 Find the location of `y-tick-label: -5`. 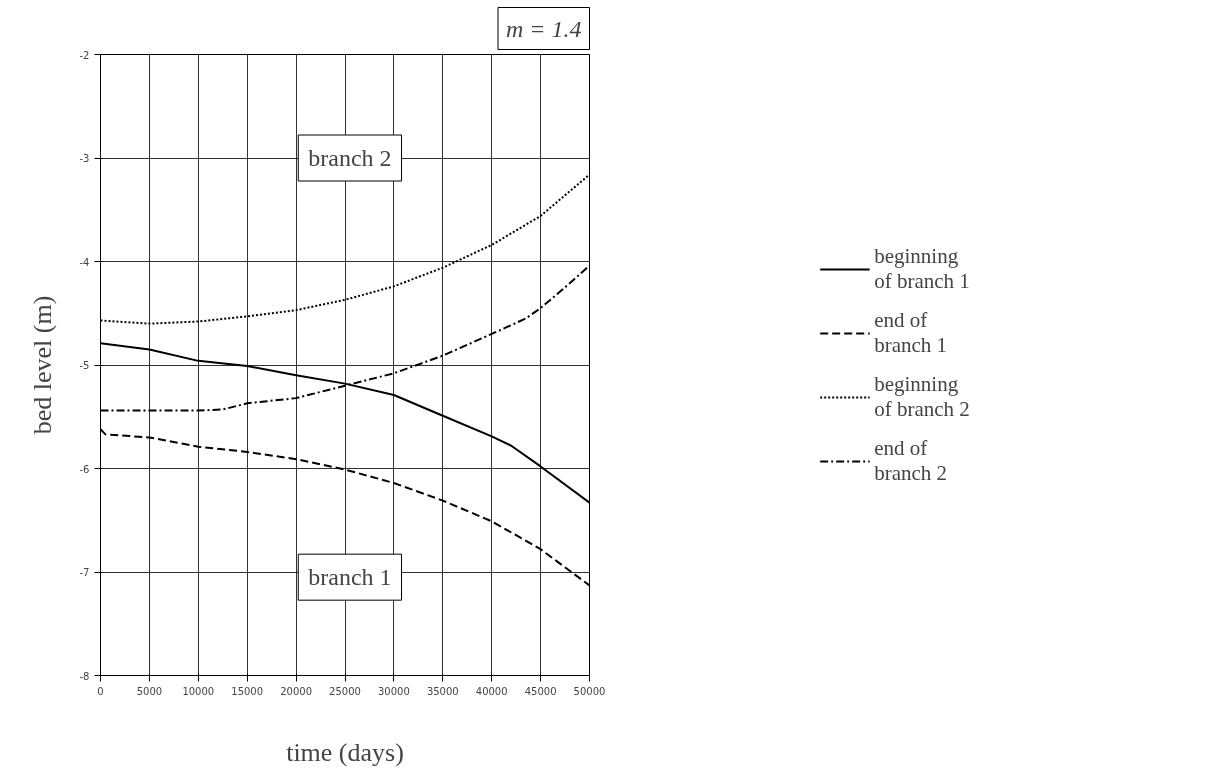

y-tick-label: -5 is located at coordinates (84, 365).